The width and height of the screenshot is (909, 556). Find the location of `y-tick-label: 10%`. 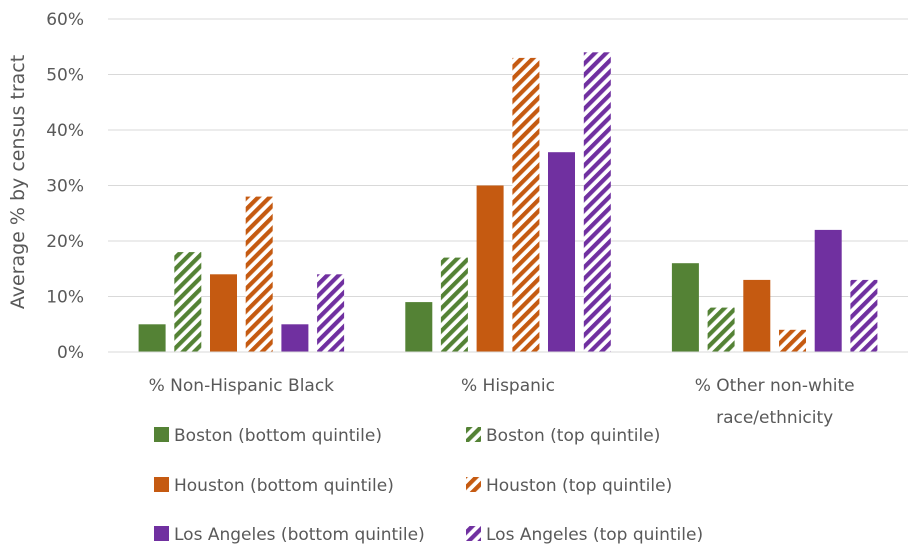

y-tick-label: 10% is located at coordinates (65, 298).